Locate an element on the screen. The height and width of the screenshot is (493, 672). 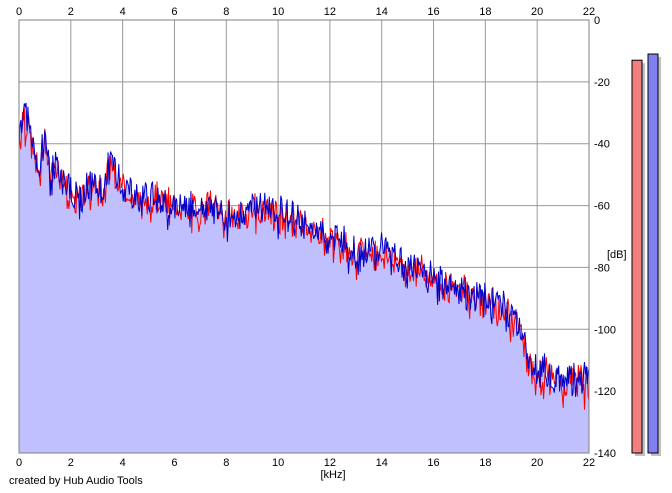
x-tick-label-top: 14 is located at coordinates (382, 12).